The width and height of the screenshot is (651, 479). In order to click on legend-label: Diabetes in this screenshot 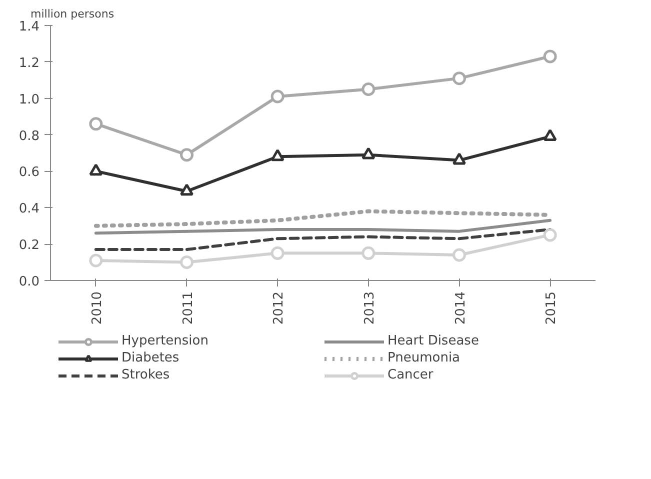, I will do `click(151, 358)`.